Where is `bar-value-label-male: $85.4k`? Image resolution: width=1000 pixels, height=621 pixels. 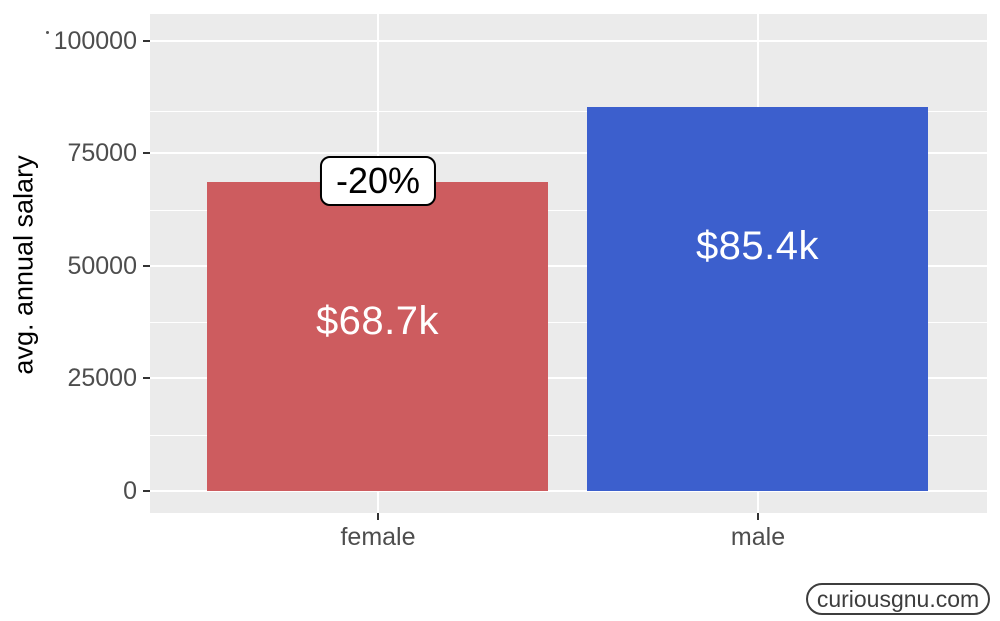 bar-value-label-male: $85.4k is located at coordinates (757, 246).